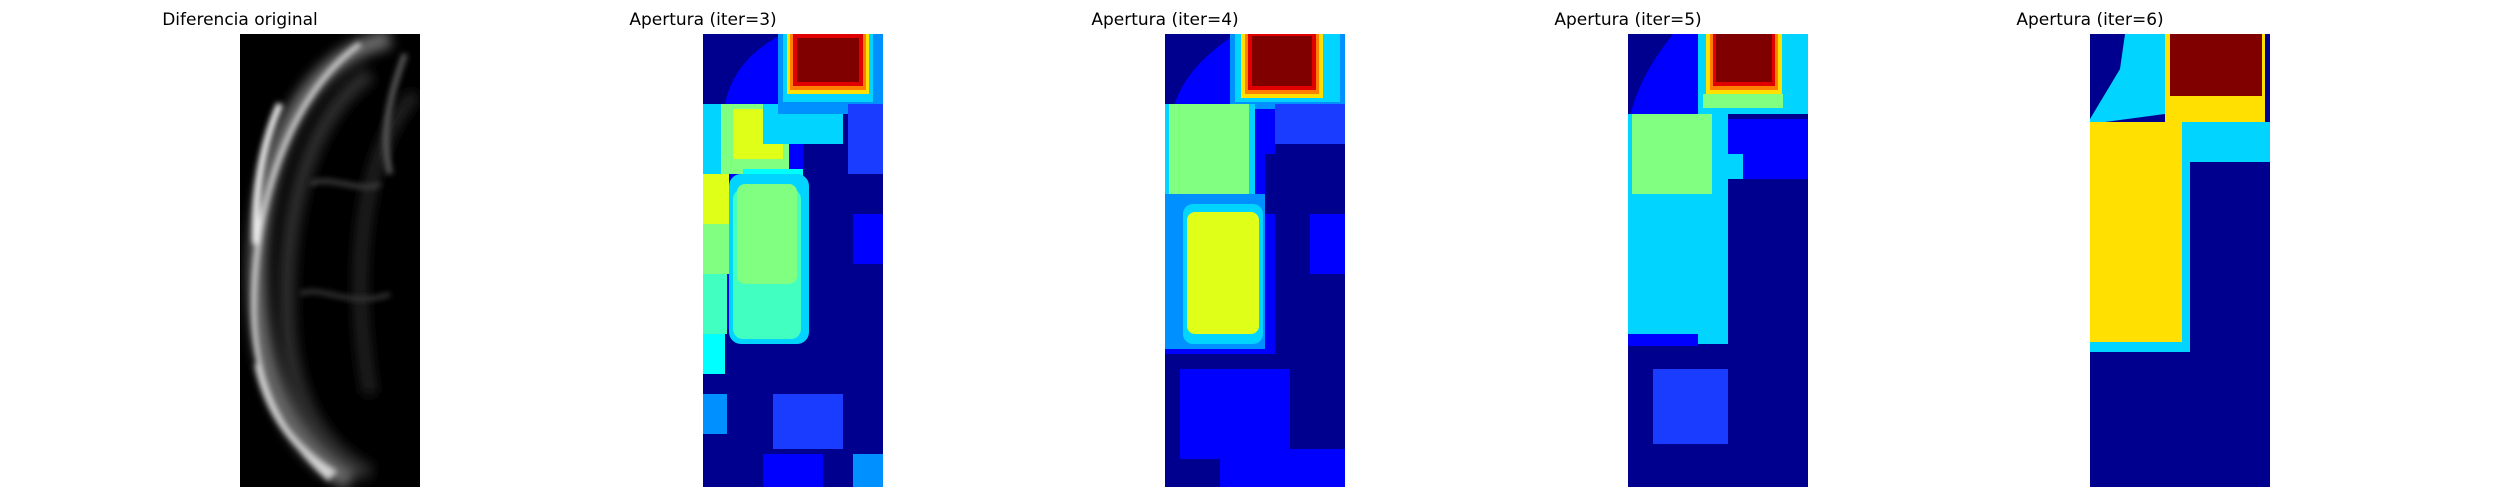  Describe the element at coordinates (1165, 20) in the screenshot. I see `panel-title-iter4: Apertura (iter=4)` at that location.